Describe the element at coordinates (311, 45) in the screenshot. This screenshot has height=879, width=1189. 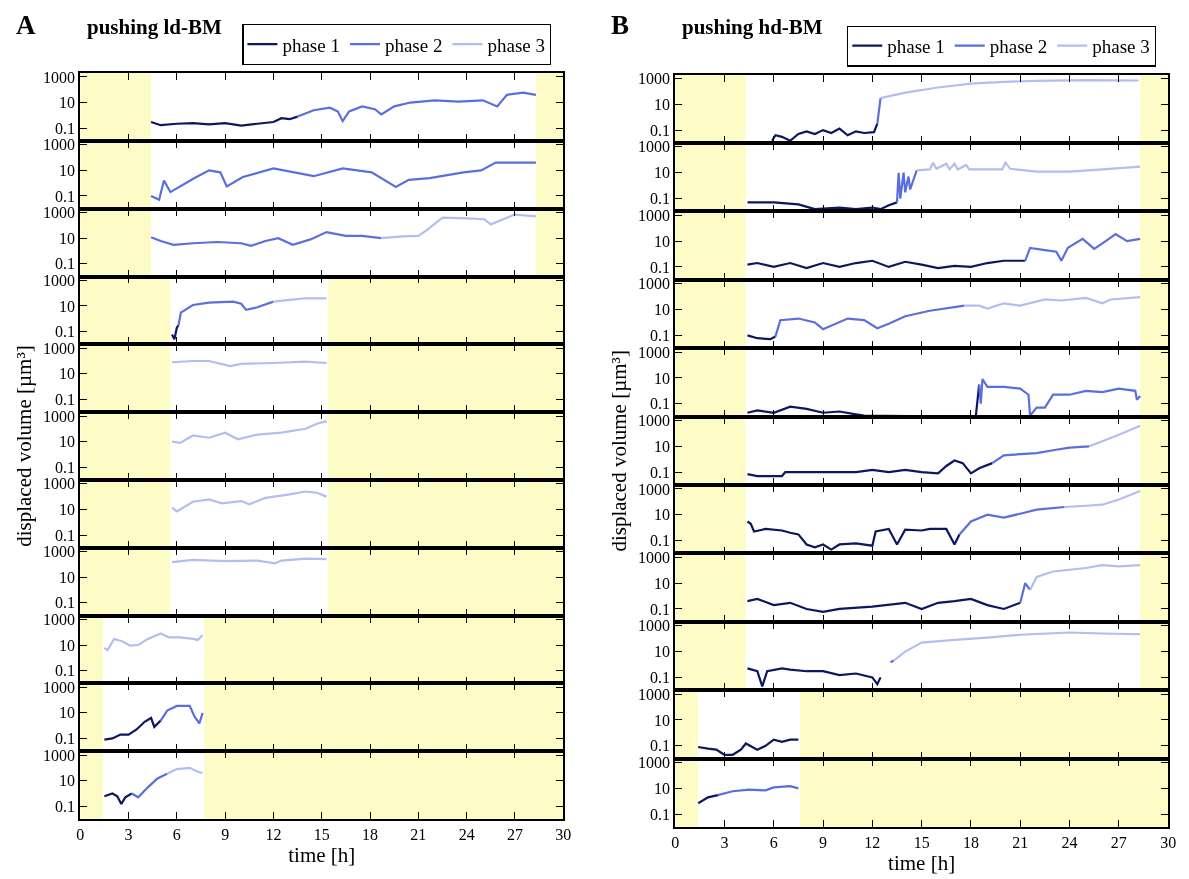
I see `legend-label: phase 1` at that location.